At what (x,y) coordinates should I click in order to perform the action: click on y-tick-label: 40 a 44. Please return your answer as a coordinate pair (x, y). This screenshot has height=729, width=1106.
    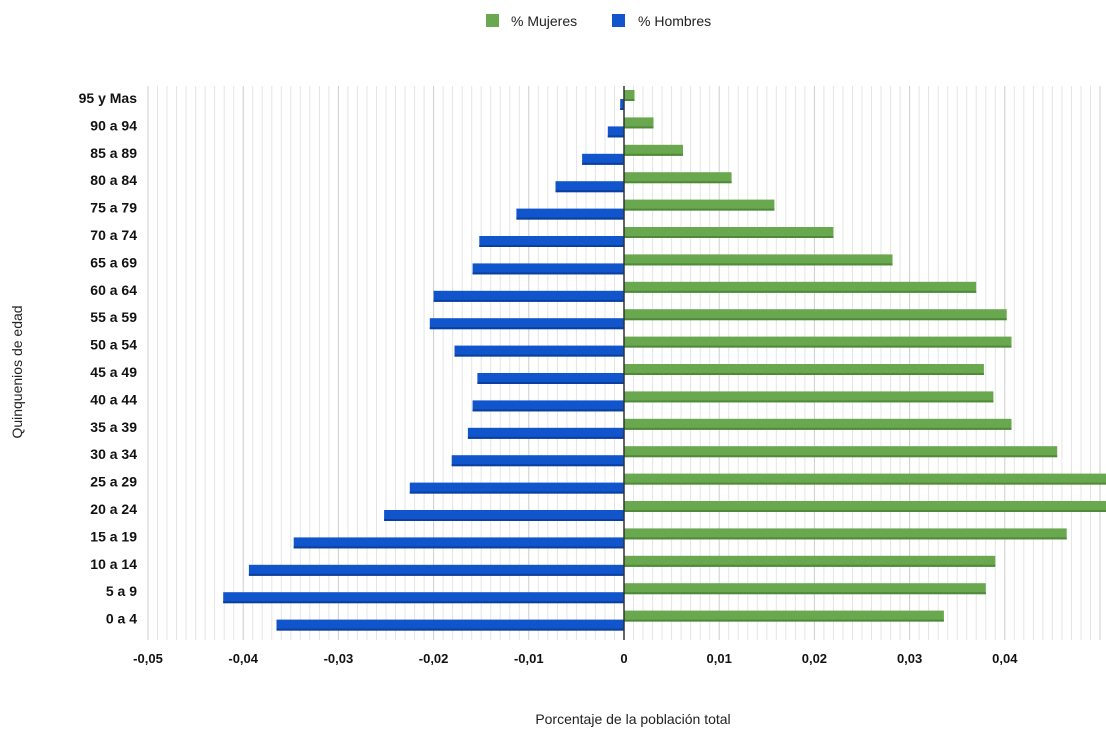
    Looking at the image, I should click on (113, 399).